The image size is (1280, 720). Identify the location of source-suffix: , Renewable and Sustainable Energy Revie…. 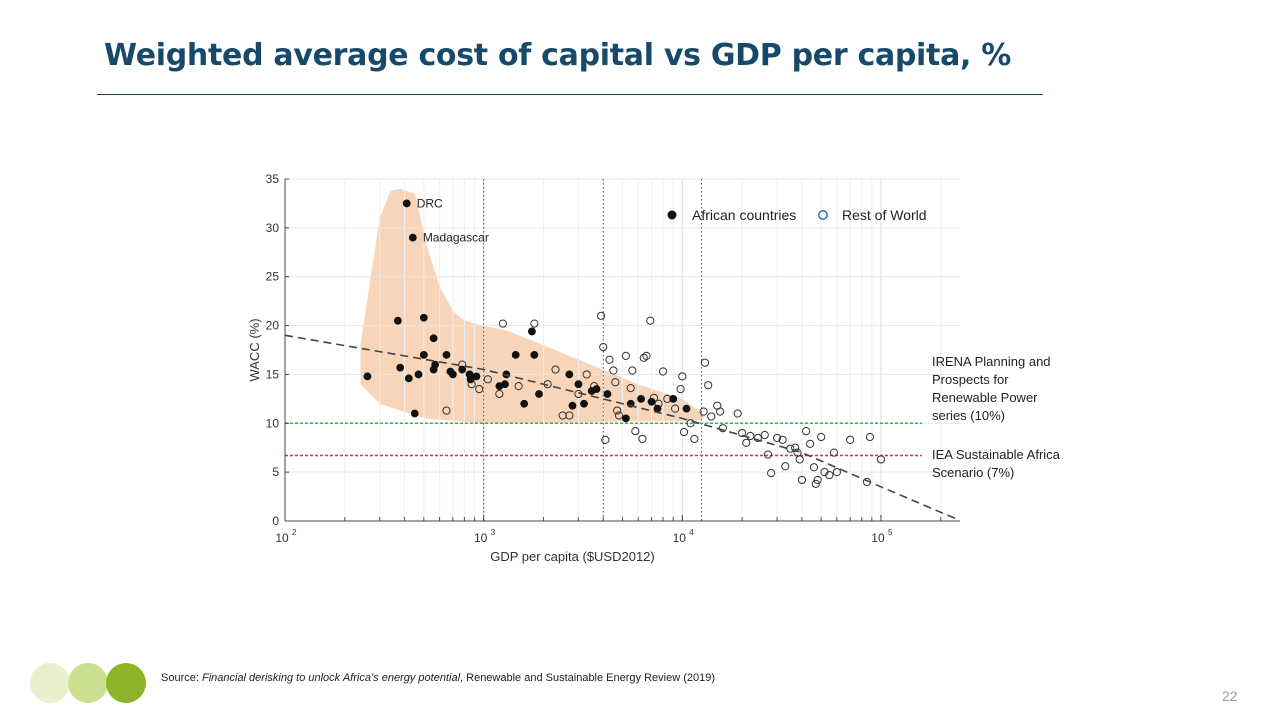
(588, 678).